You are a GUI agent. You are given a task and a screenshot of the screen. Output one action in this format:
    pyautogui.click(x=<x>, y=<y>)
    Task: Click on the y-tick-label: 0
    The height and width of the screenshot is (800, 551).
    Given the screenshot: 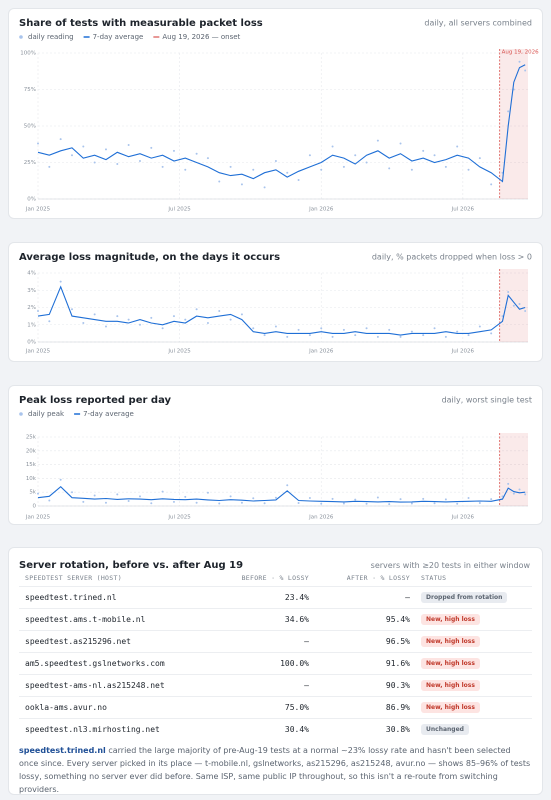 What is the action you would take?
    pyautogui.click(x=35, y=507)
    